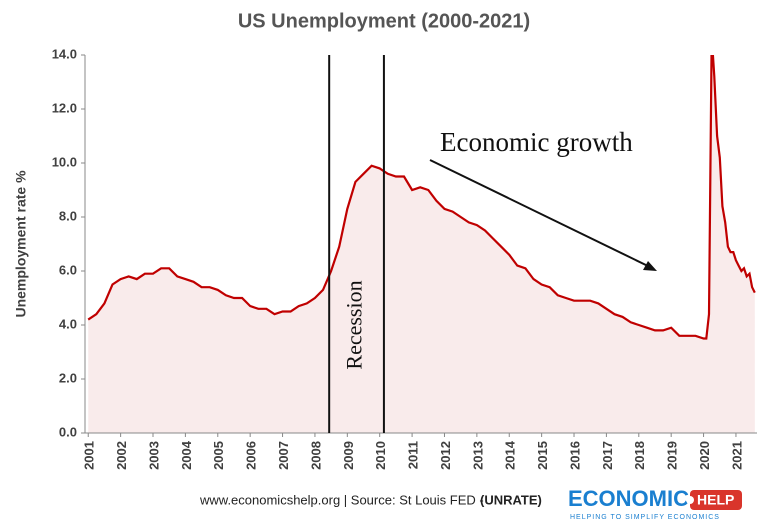  What do you see at coordinates (315, 455) in the screenshot?
I see `x-tick-label: 2008` at bounding box center [315, 455].